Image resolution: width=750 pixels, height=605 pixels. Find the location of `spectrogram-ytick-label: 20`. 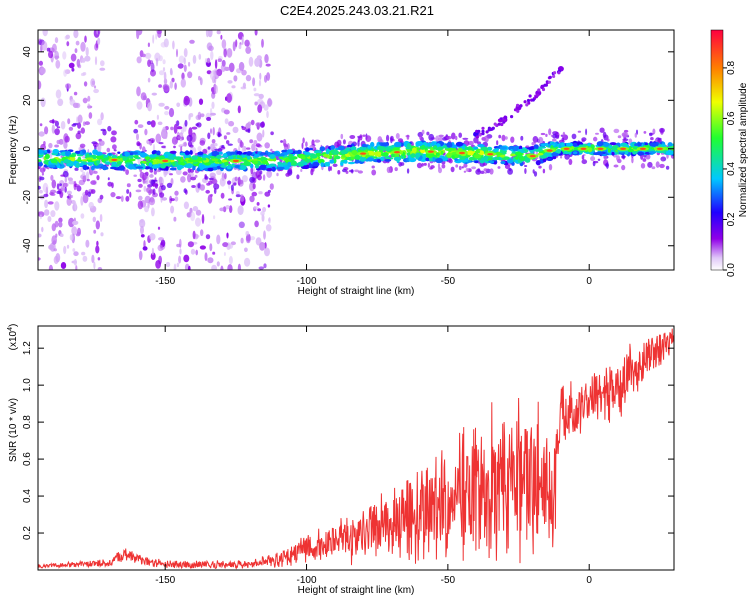

spectrogram-ytick-label: 20 is located at coordinates (27, 100).